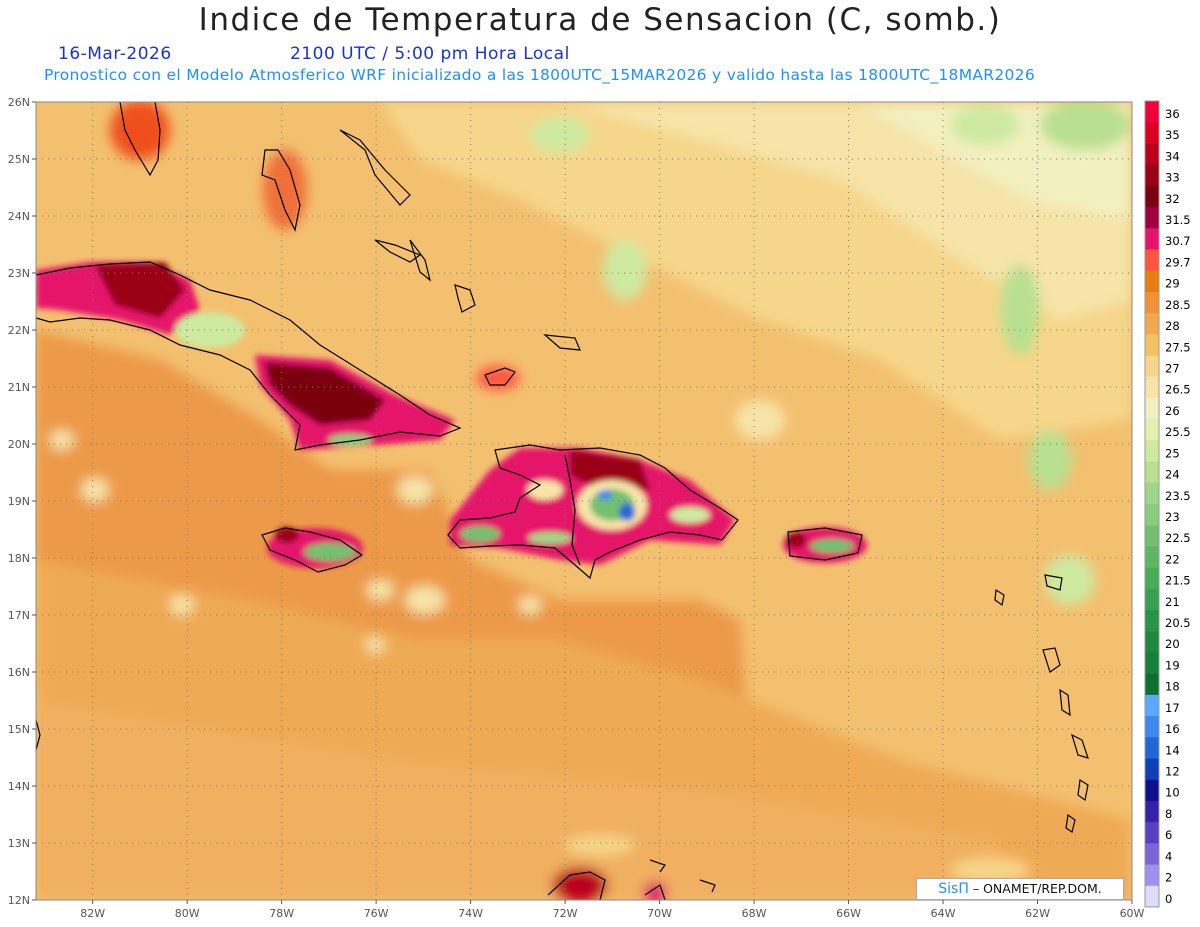  I want to click on colorbar-label: 34, so click(1172, 156).